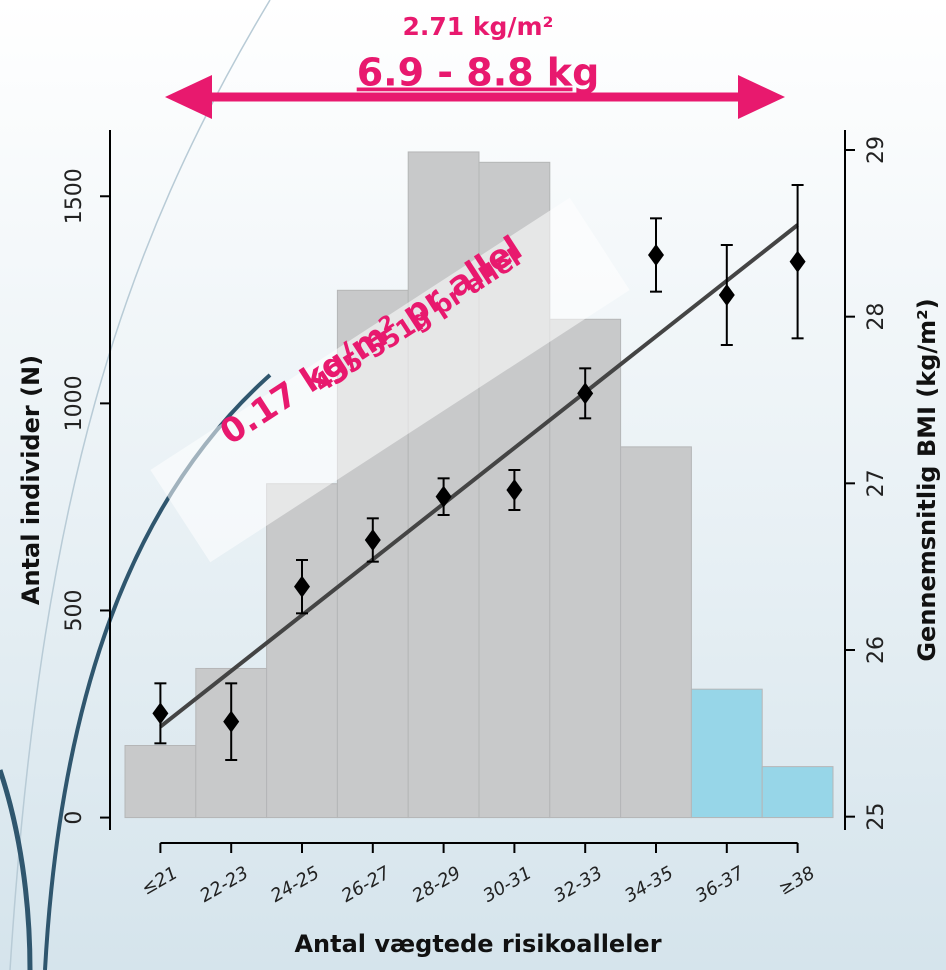 This screenshot has width=946, height=970. I want to click on y-tick-label: 1000, so click(74, 403).